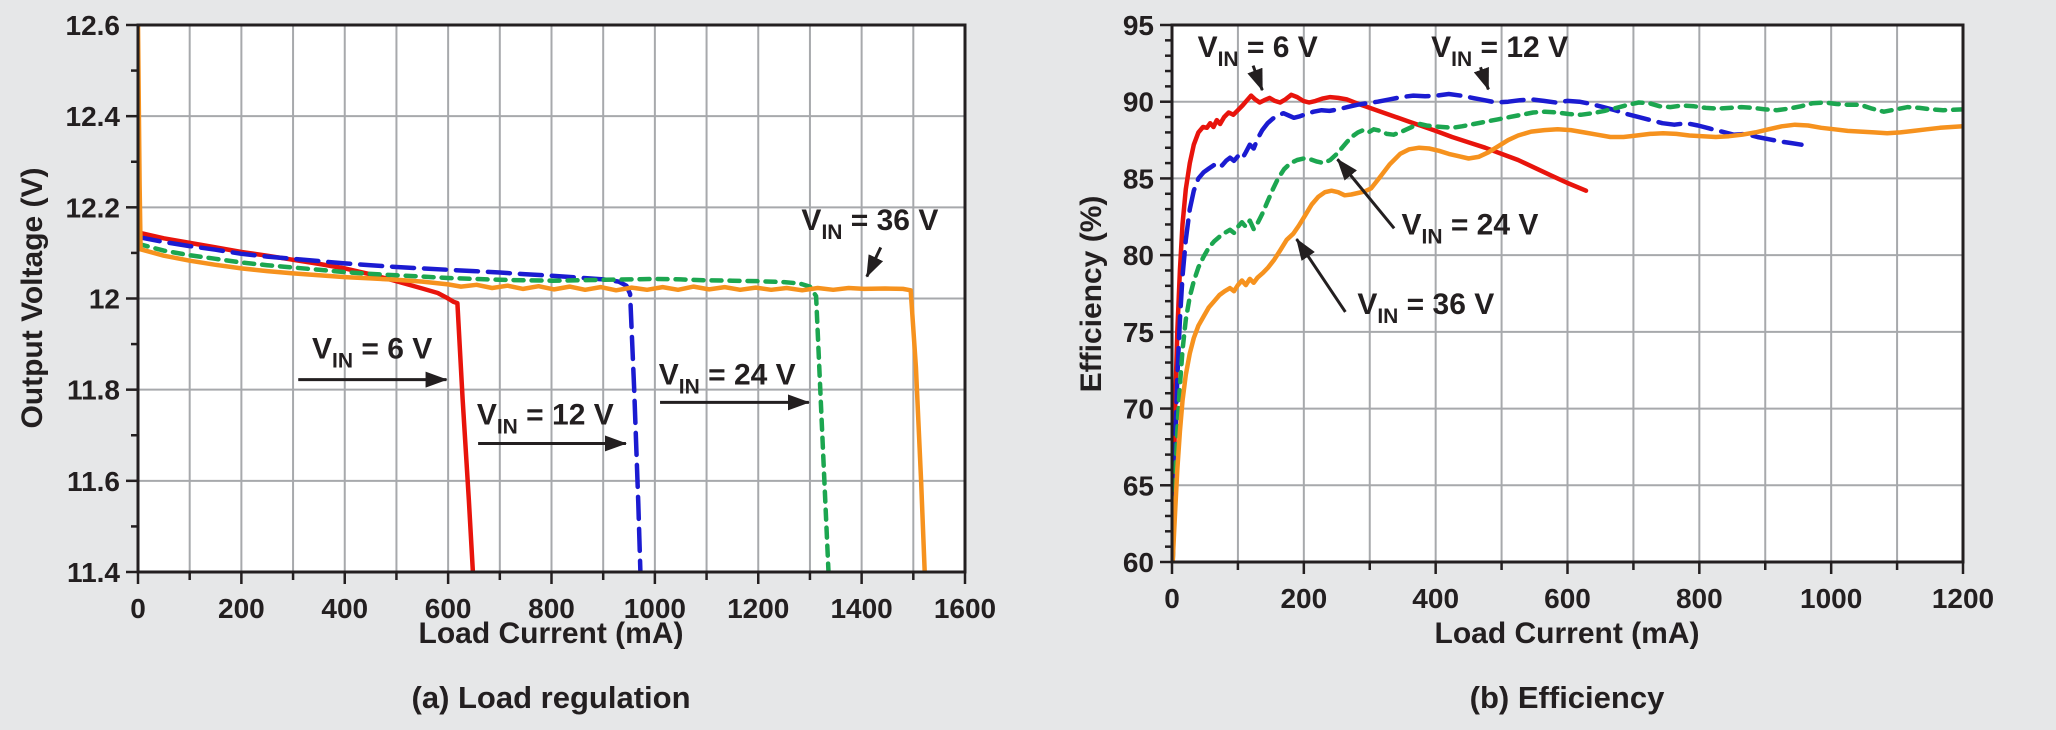 This screenshot has height=730, width=2056. What do you see at coordinates (1138, 25) in the screenshot?
I see `y-tick-label: 95` at bounding box center [1138, 25].